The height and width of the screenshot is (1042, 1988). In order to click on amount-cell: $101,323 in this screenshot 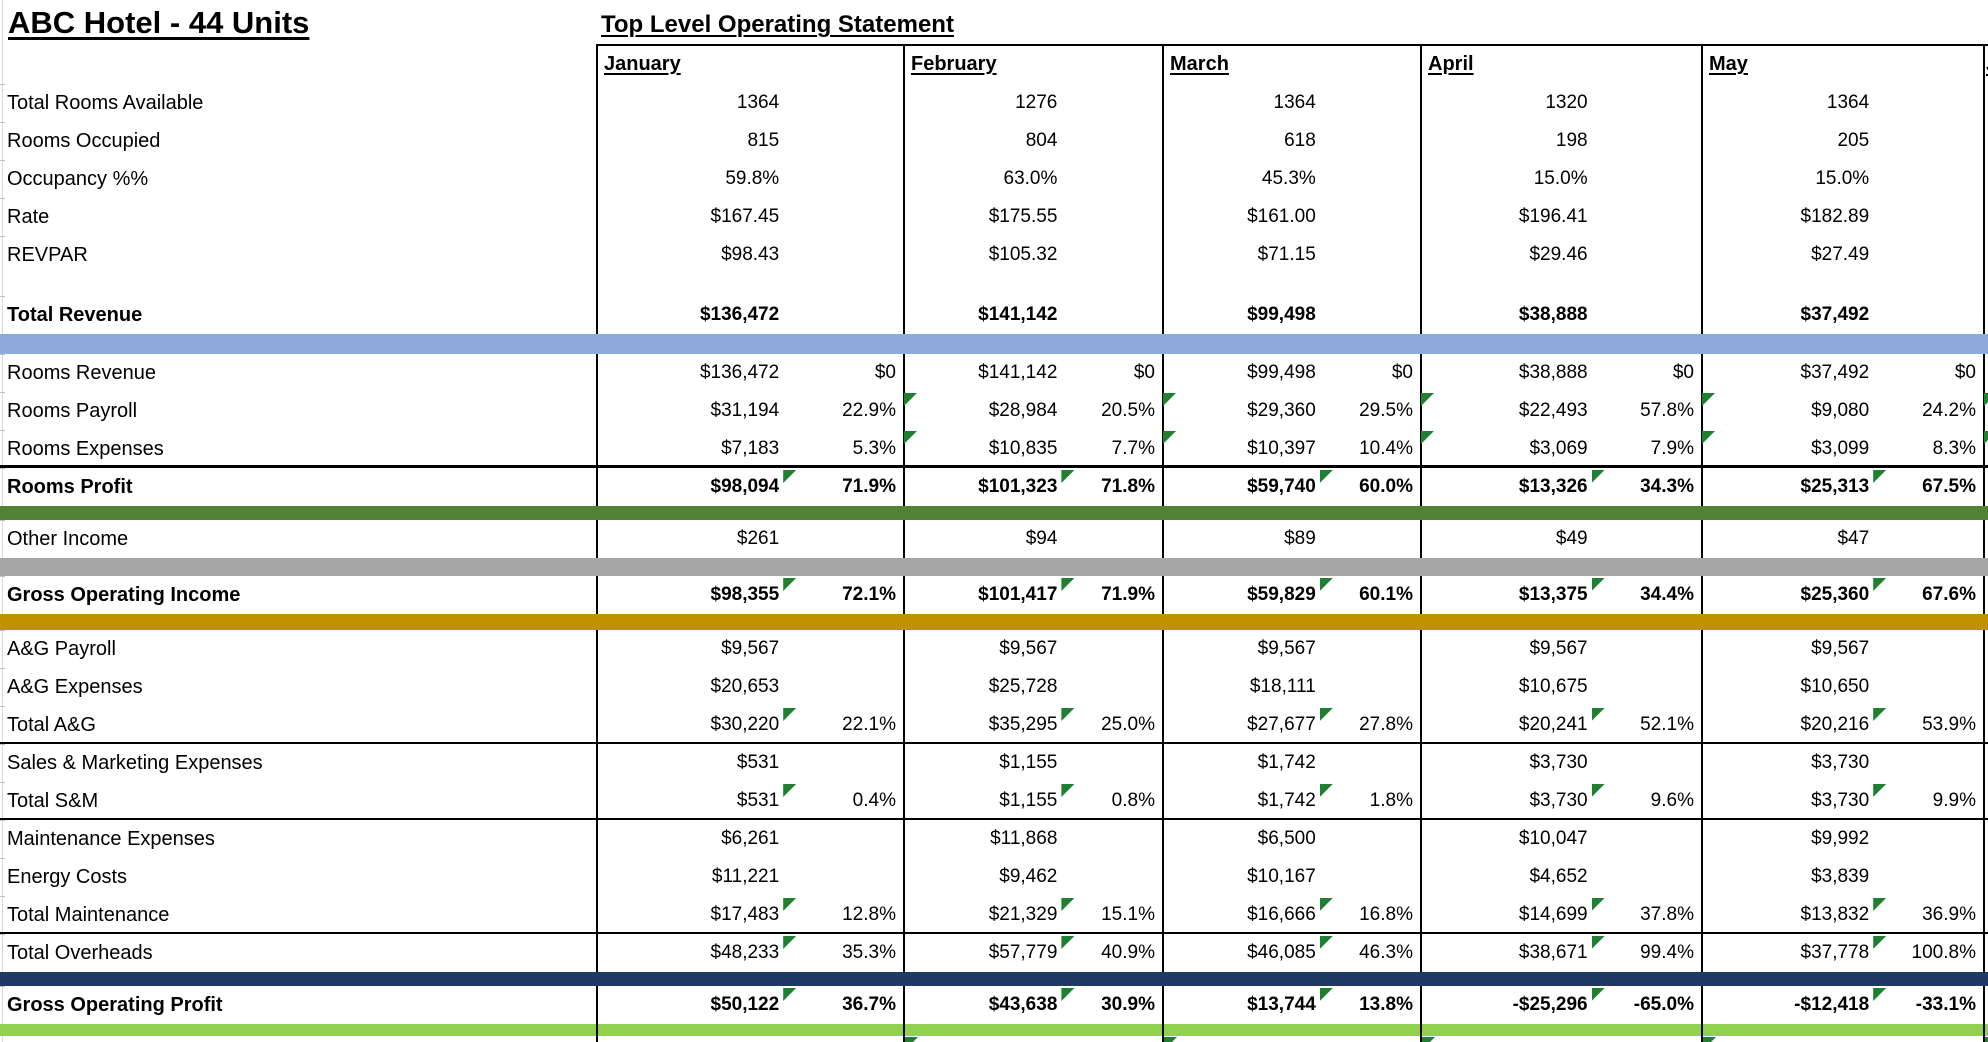, I will do `click(1018, 486)`.